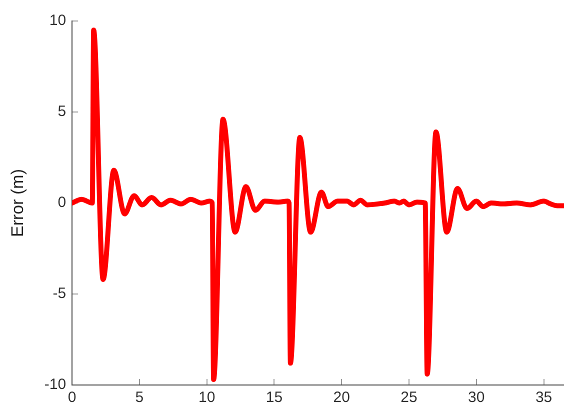 The height and width of the screenshot is (417, 564). What do you see at coordinates (409, 397) in the screenshot?
I see `x-tick-label: 25` at bounding box center [409, 397].